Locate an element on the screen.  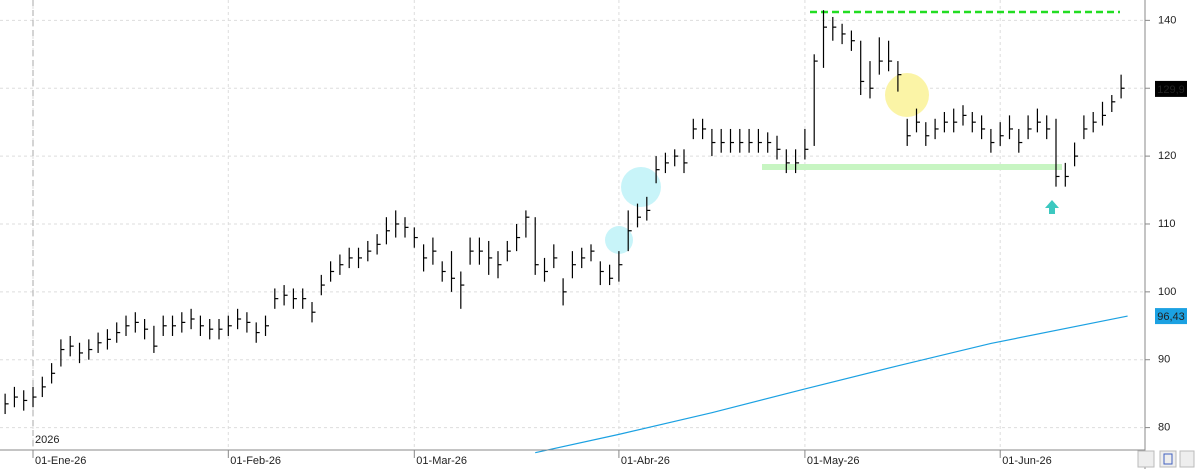
y-tick-label: 110 is located at coordinates (1167, 224).